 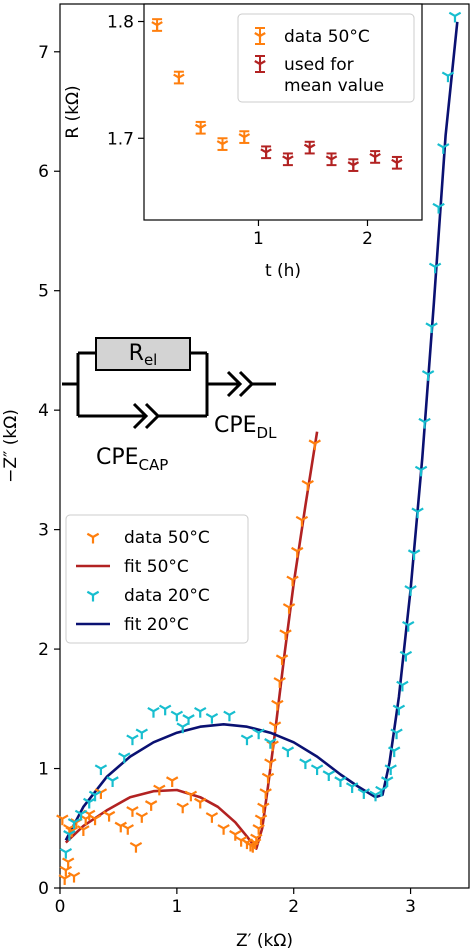 What do you see at coordinates (43, 172) in the screenshot?
I see `main-y-tick-label: 6` at bounding box center [43, 172].